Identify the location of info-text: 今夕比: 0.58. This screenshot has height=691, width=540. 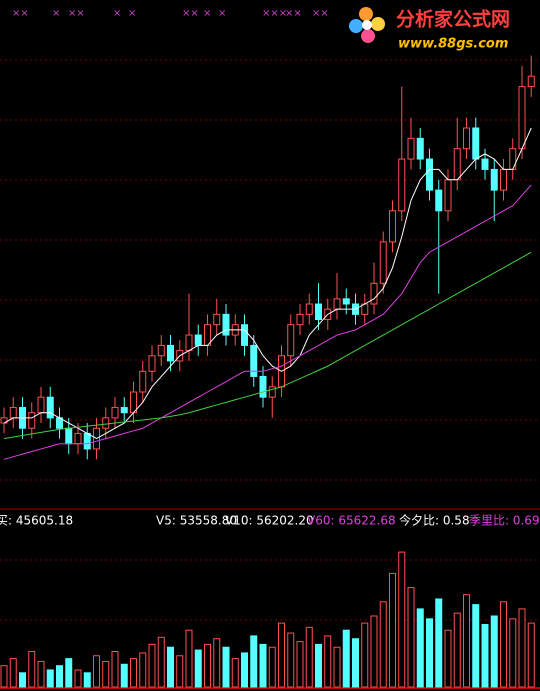
(434, 520).